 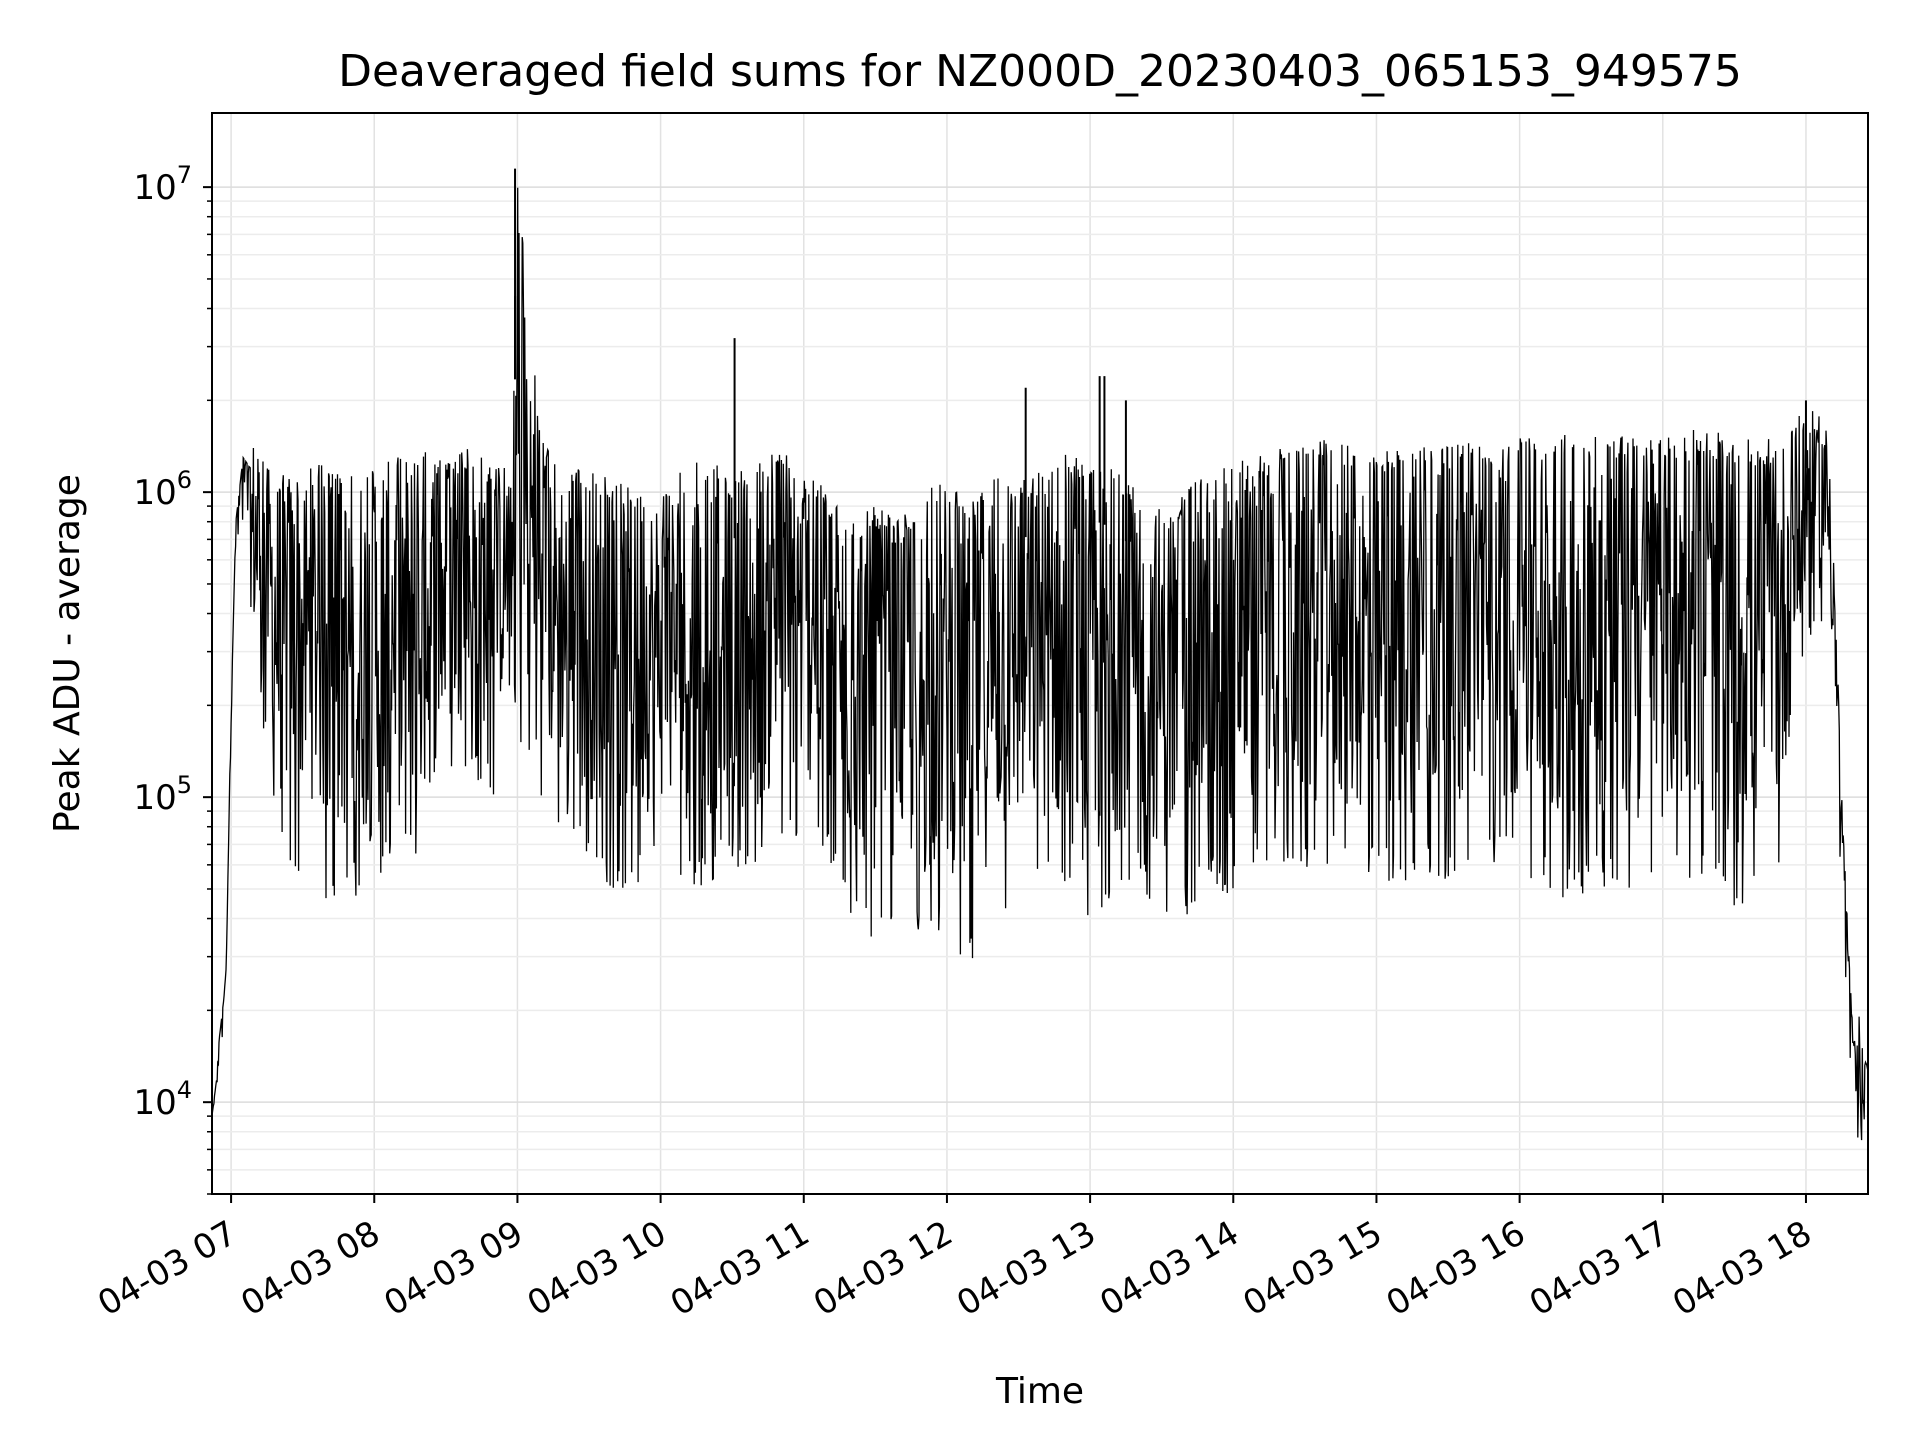 What do you see at coordinates (1039, 1391) in the screenshot?
I see `x-axis-label: Time` at bounding box center [1039, 1391].